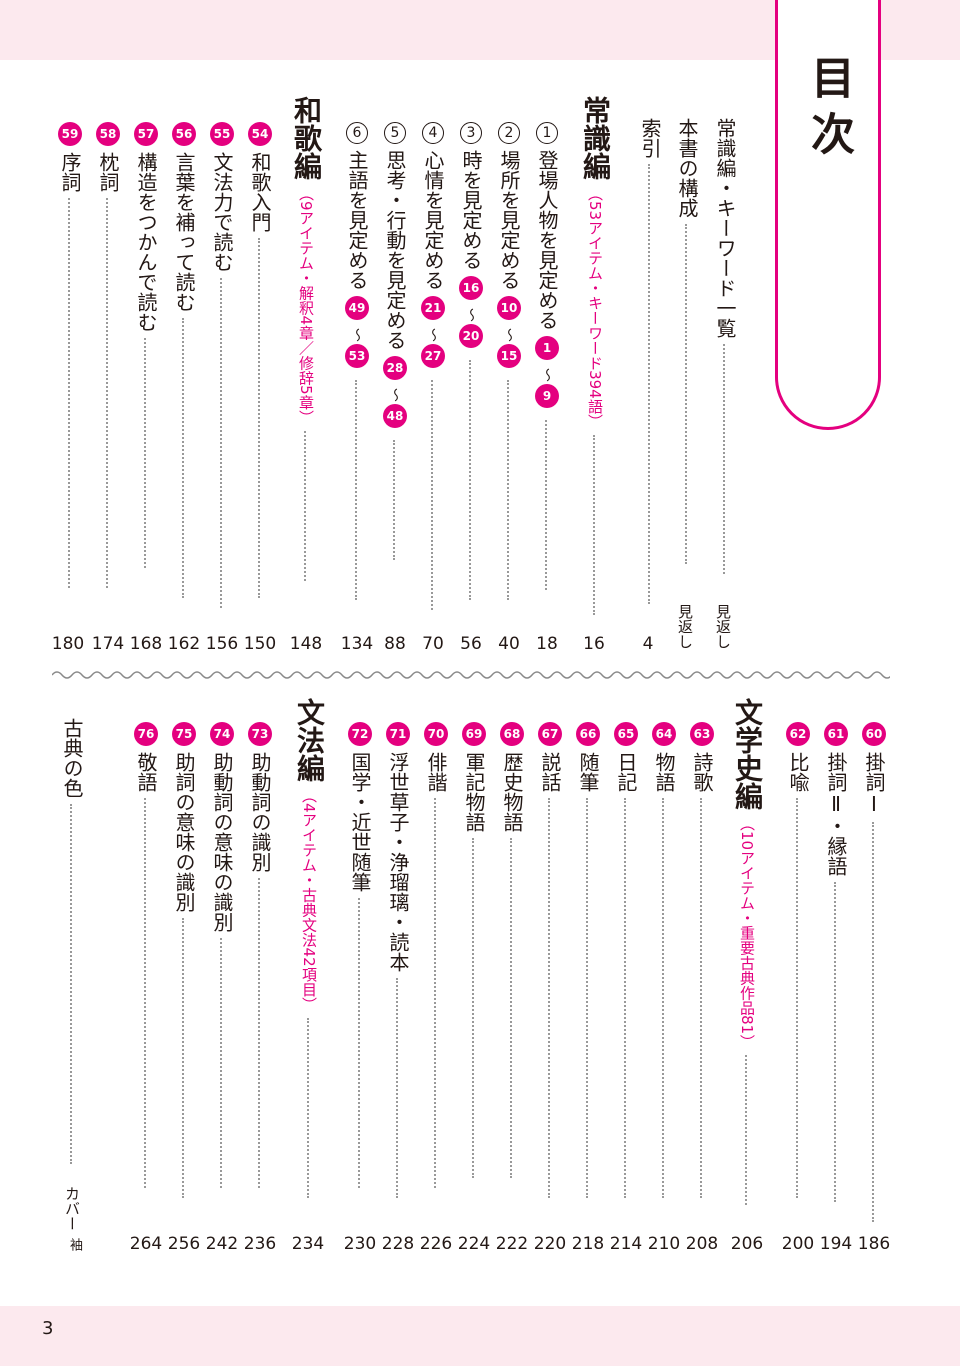 The height and width of the screenshot is (1366, 960). What do you see at coordinates (260, 812) in the screenshot?
I see `entry-title: 助動詞の識別` at bounding box center [260, 812].